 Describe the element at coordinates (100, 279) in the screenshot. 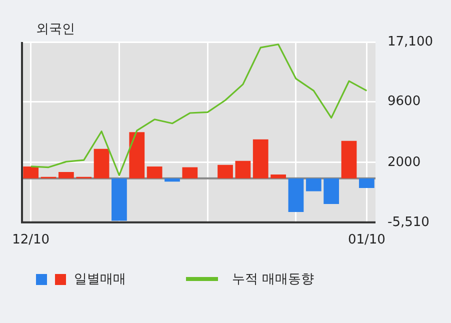

I see `legend-label: 일별매매` at that location.